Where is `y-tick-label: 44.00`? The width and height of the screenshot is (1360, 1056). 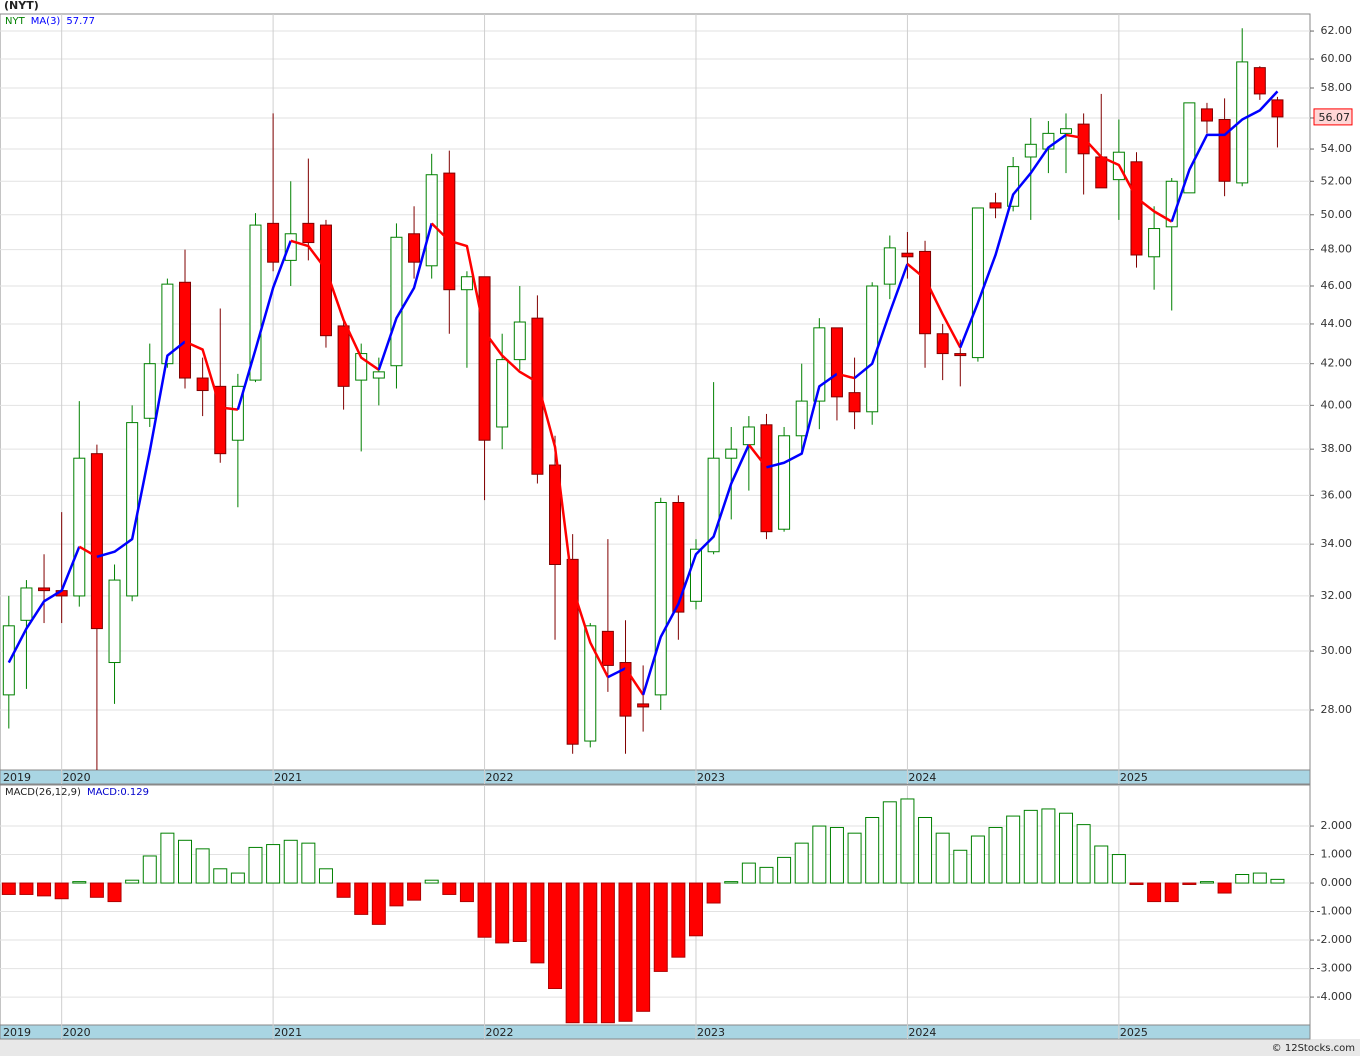
y-tick-label: 44.00 is located at coordinates (1337, 323).